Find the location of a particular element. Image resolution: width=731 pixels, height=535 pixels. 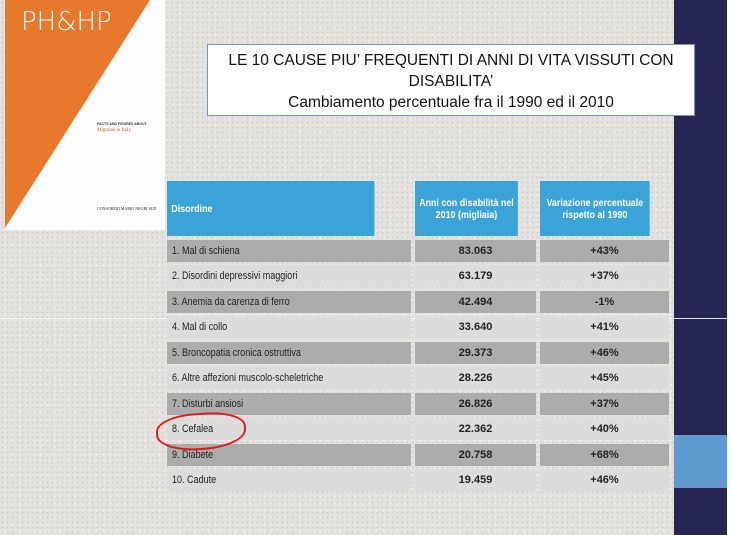

header-change: Variazione percentuale rispetto al 1990 is located at coordinates (595, 208).